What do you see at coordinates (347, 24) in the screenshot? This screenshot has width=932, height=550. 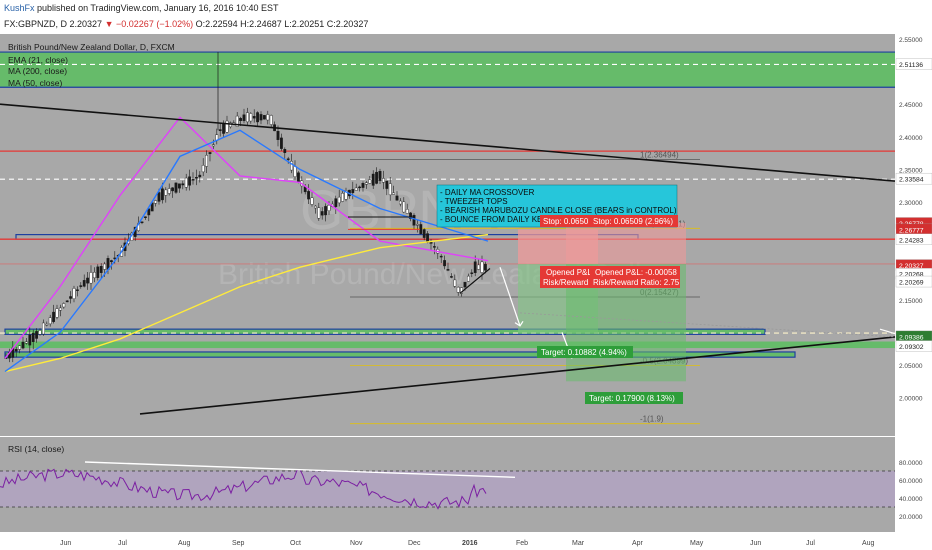 I see `close-value: C:2.20327` at bounding box center [347, 24].